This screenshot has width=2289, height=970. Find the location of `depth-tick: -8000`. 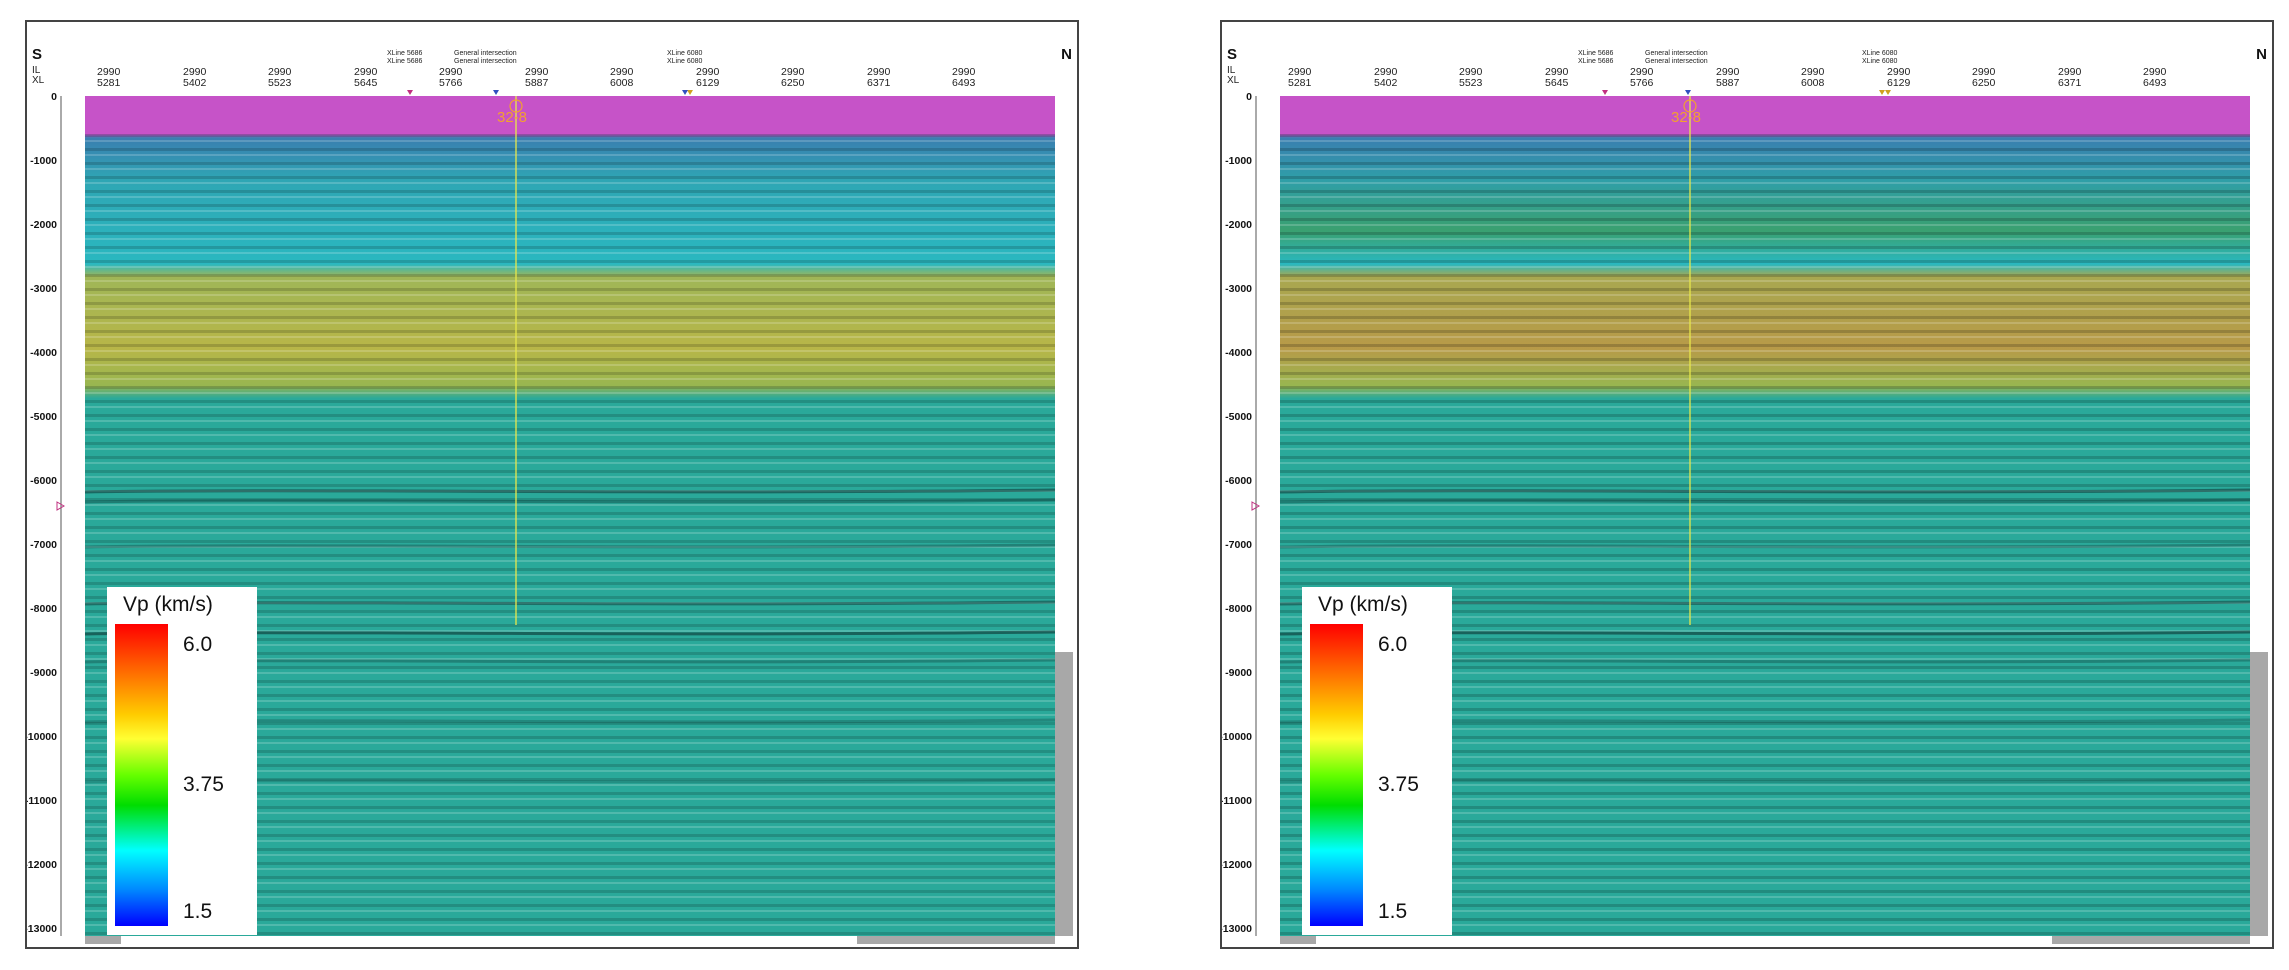

depth-tick: -8000 is located at coordinates (43, 609).